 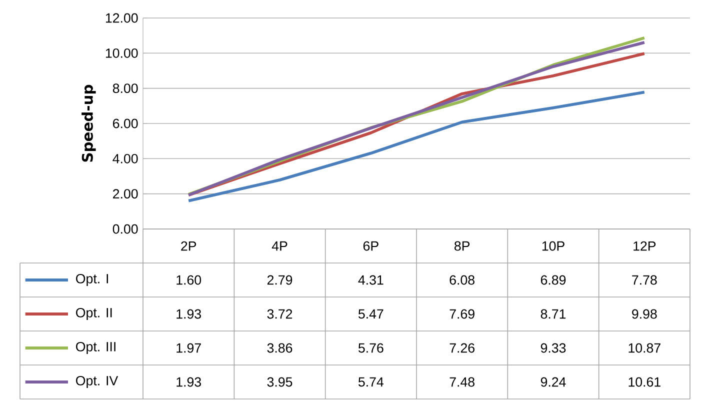 I want to click on y-tick-label: 8.00, so click(x=125, y=89).